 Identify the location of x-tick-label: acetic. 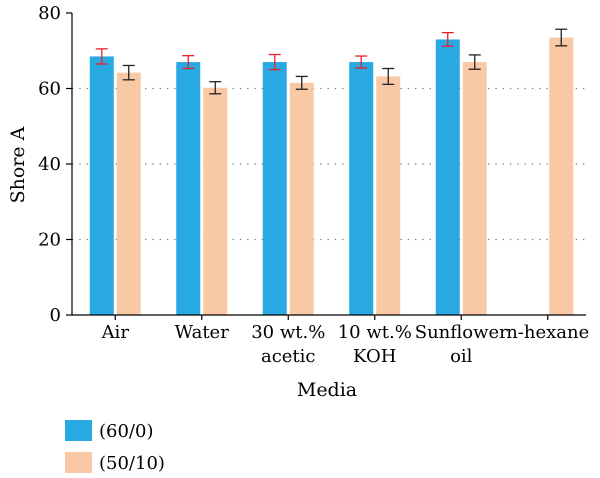
(288, 356).